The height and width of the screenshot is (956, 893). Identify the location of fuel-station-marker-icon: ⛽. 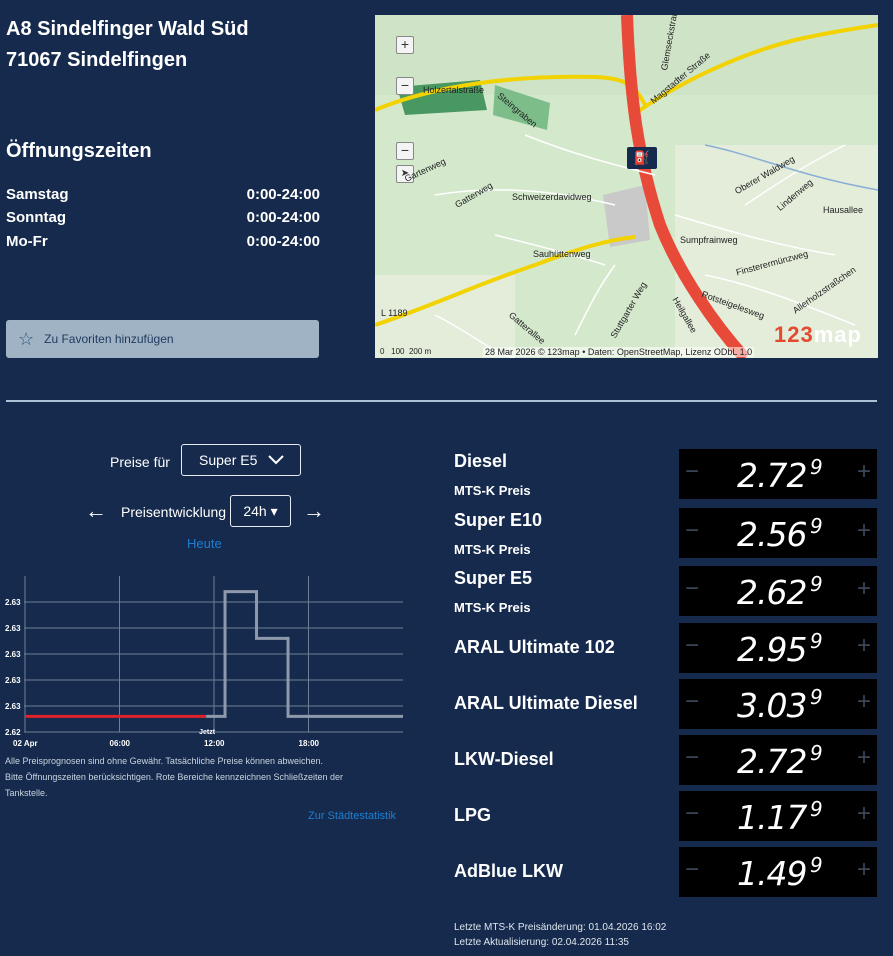
(642, 158).